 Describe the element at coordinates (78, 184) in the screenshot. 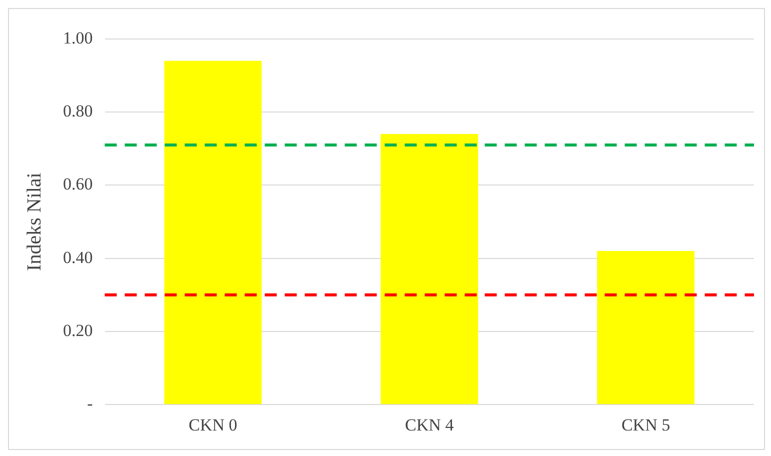

I see `y-tick-label: 0.60` at that location.